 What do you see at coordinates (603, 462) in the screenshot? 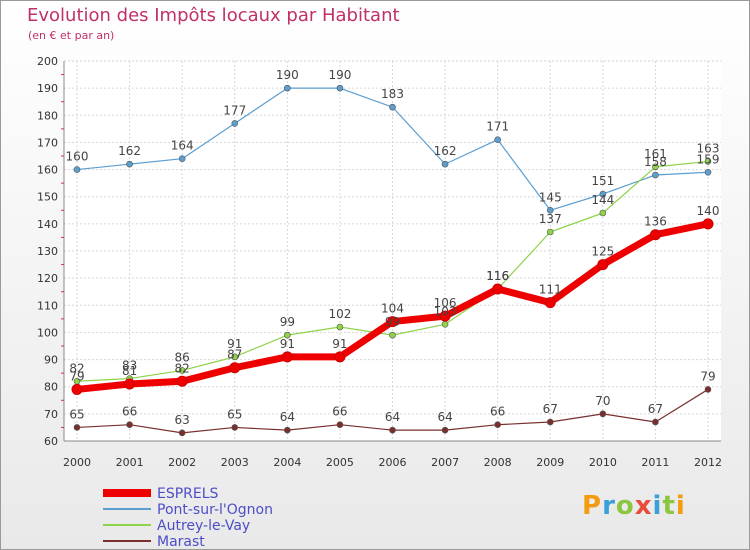
I see `x-tick-label: 2010` at bounding box center [603, 462].